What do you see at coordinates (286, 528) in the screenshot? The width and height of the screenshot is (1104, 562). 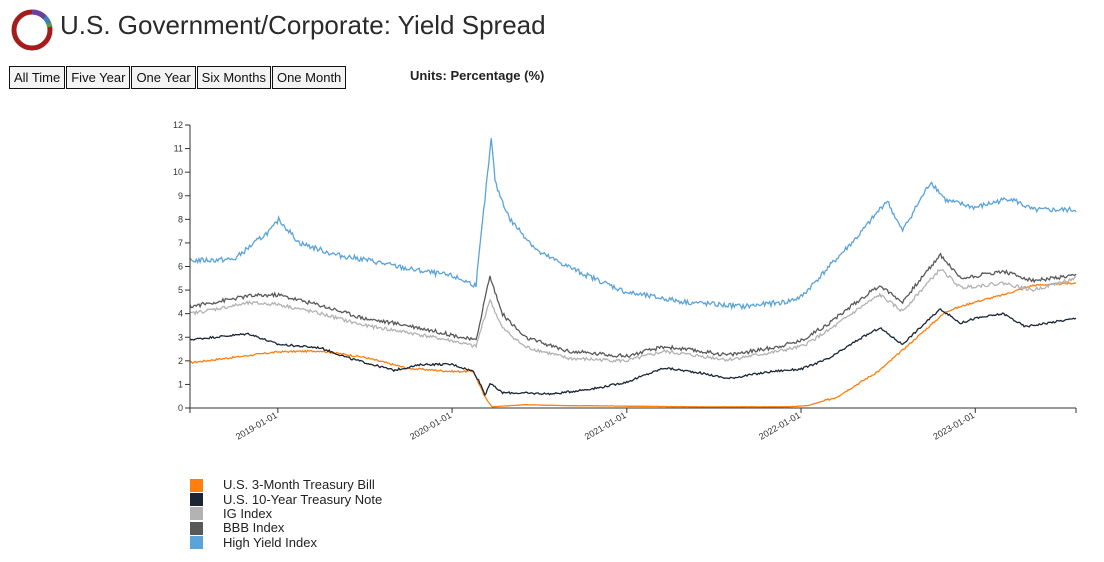 I see `legend-item: BBB Index` at bounding box center [286, 528].